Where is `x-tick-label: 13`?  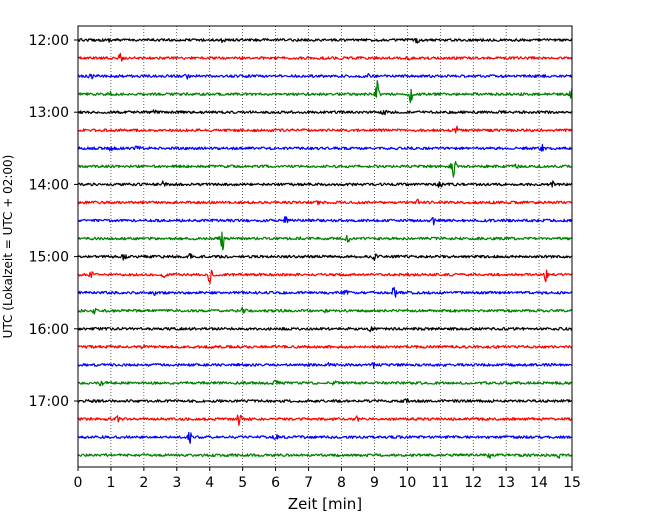 x-tick-label: 13 is located at coordinates (506, 483).